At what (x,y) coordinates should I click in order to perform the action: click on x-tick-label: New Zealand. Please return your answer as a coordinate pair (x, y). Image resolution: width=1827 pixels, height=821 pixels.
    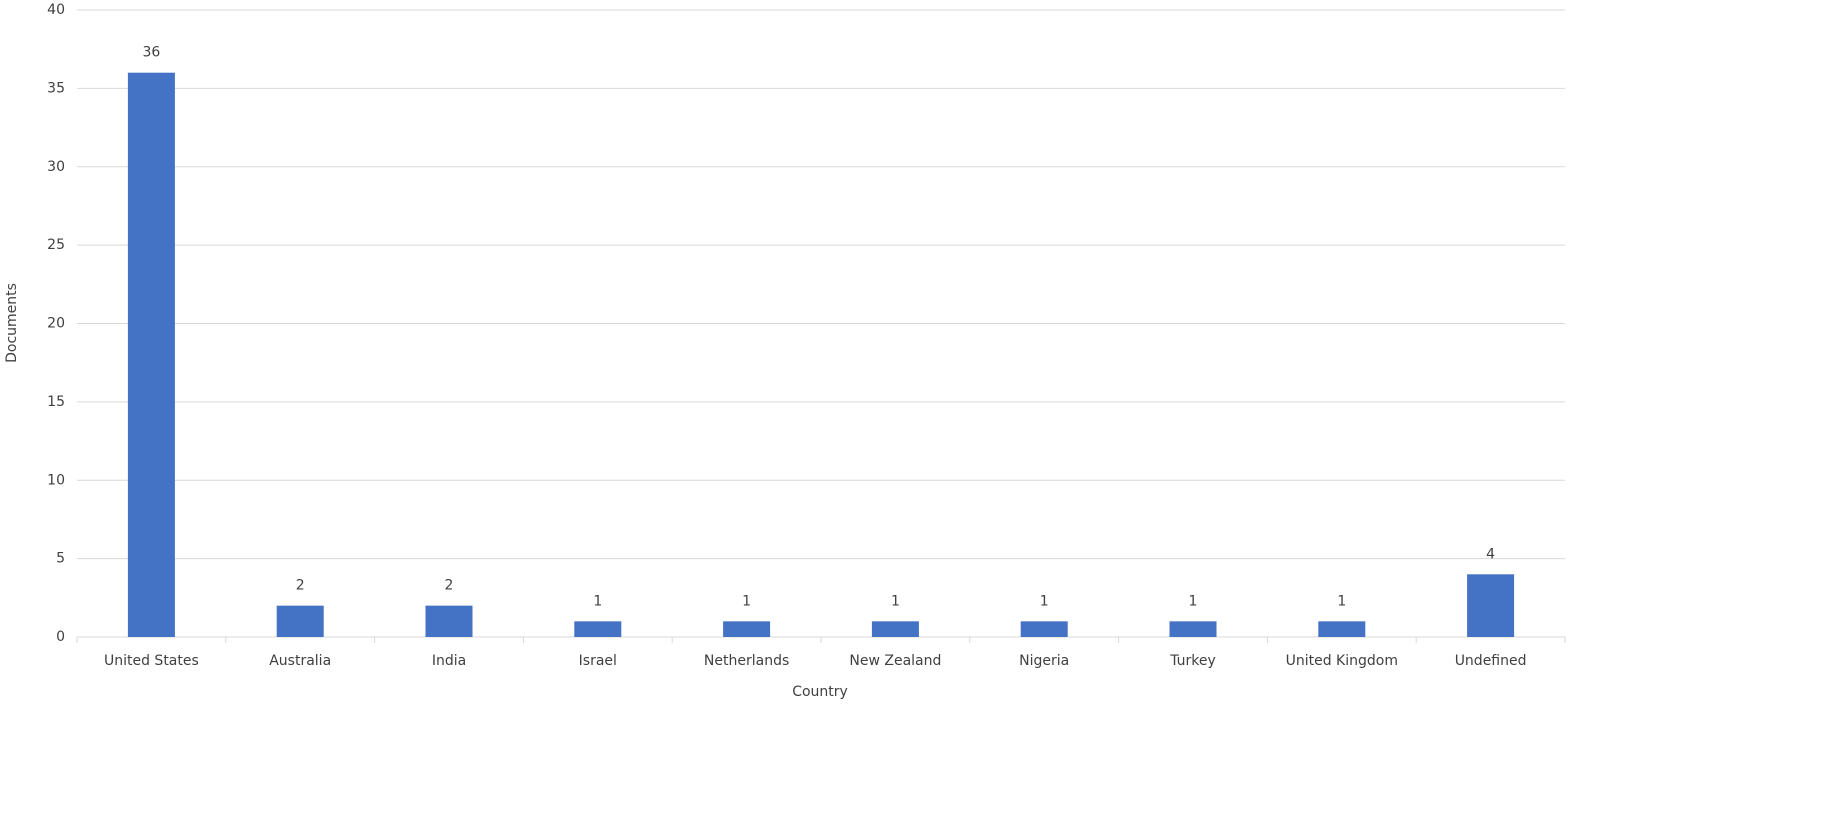
    Looking at the image, I should click on (895, 661).